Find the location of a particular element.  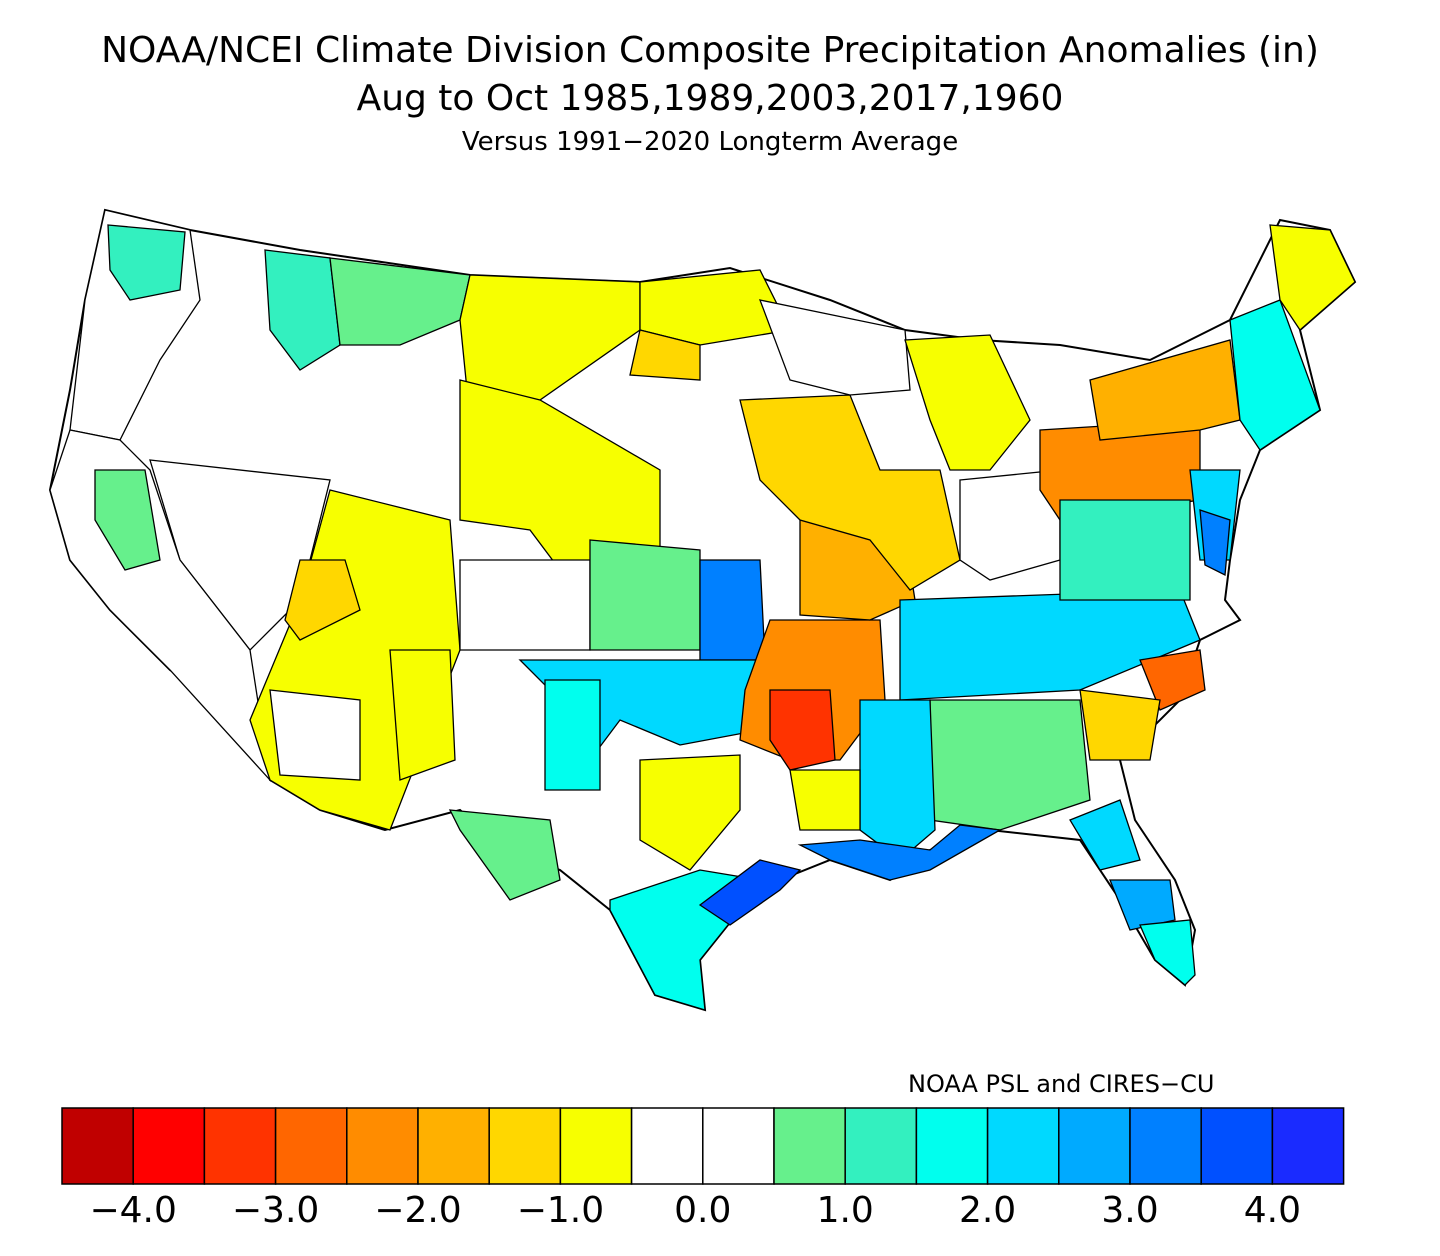

map-subtitle: Aug to Oct 1985,1989,2003,2017,1960 is located at coordinates (710, 98).